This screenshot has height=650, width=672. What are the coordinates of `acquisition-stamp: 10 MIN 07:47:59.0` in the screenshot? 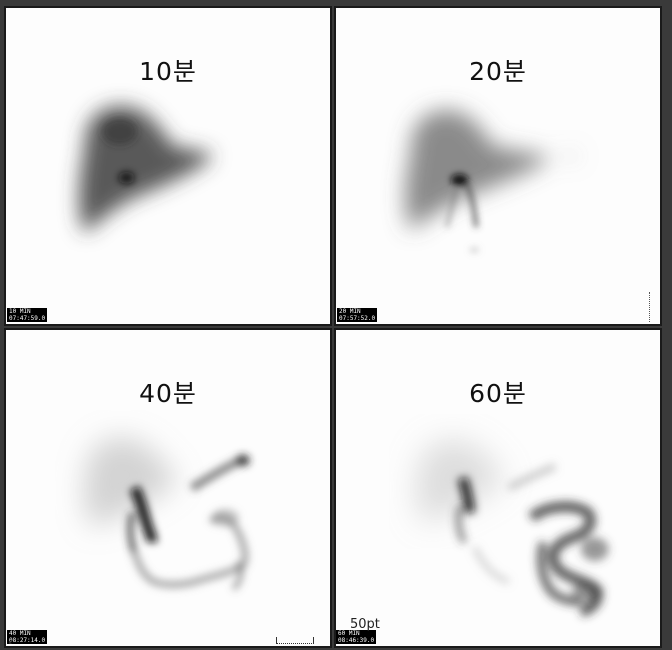 It's located at (27, 315).